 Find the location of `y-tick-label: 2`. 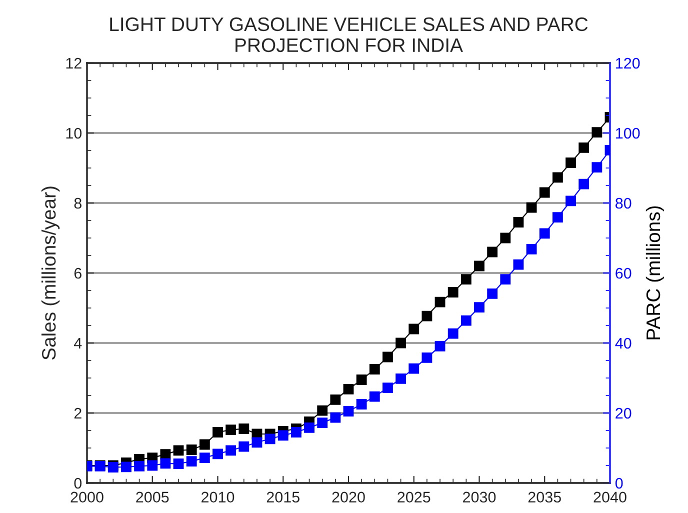

y-tick-label: 2 is located at coordinates (78, 413).